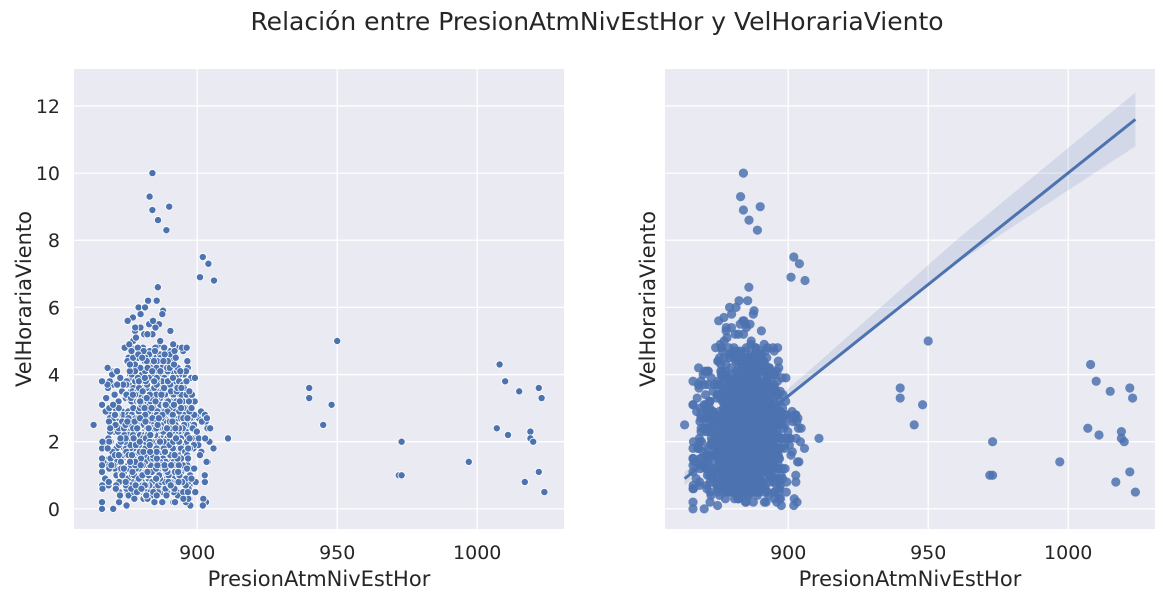  I want to click on y-tick-label: 2, so click(54, 443).